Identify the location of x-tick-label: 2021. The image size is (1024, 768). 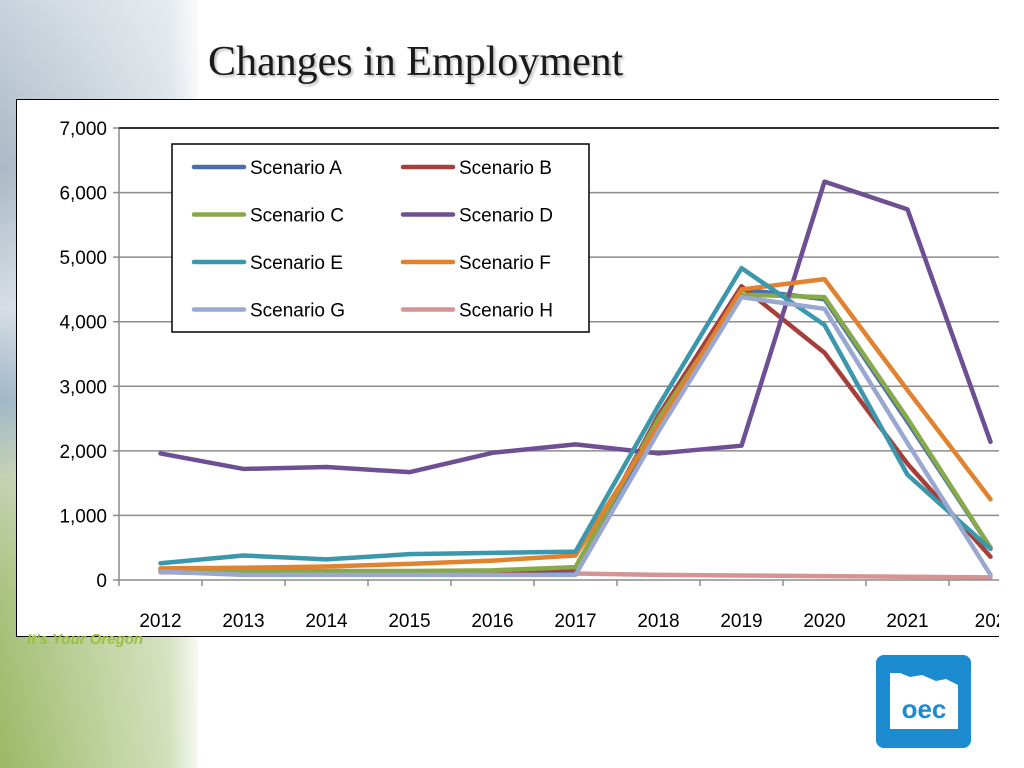
(907, 621).